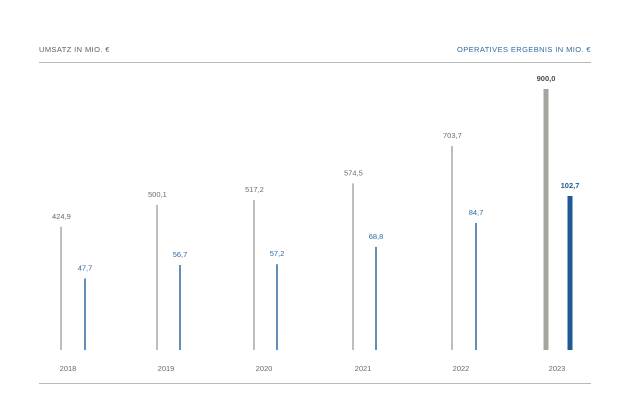 The height and width of the screenshot is (412, 630). Describe the element at coordinates (254, 275) in the screenshot. I see `revenue-bar-2020` at that location.